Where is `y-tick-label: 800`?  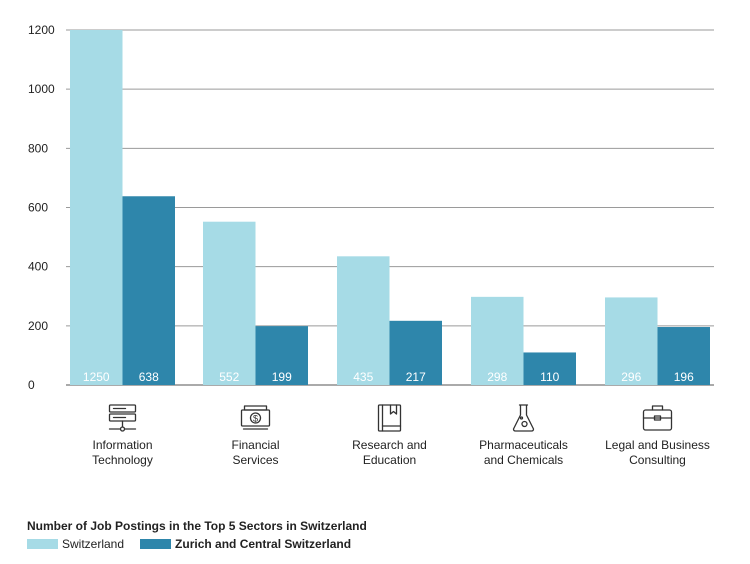
y-tick-label: 800 is located at coordinates (38, 148).